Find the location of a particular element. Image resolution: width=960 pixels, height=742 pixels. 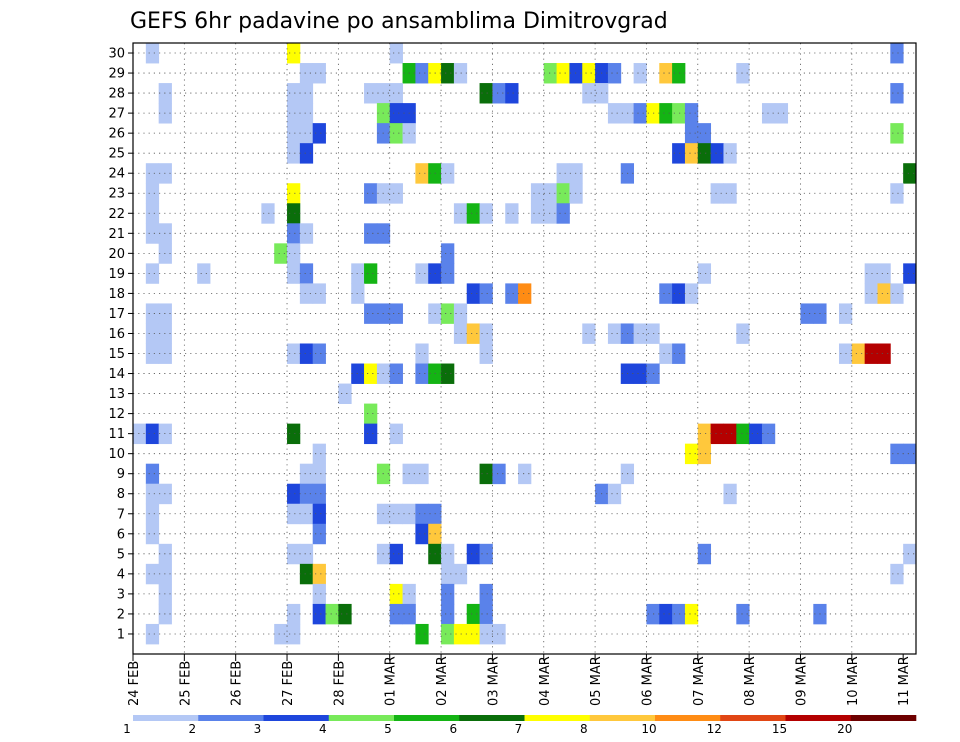

colorbar-label: 2 is located at coordinates (192, 729).